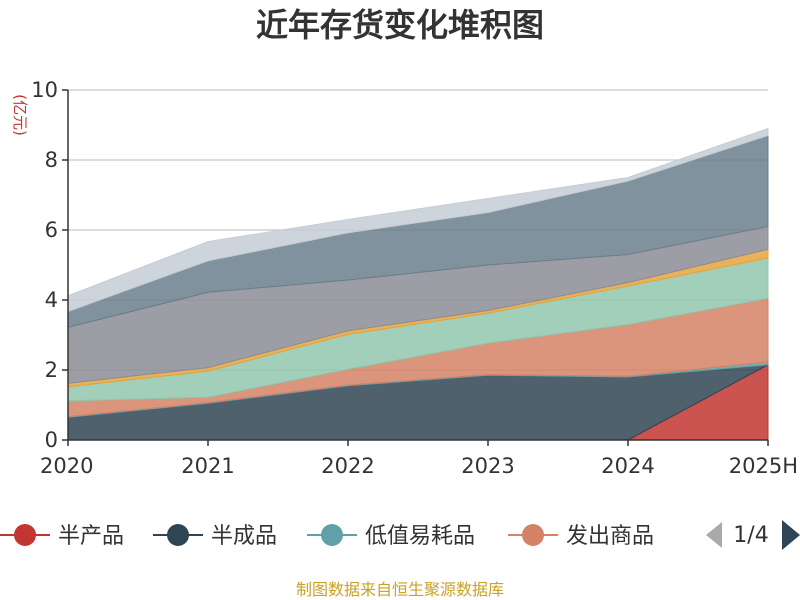 This screenshot has height=600, width=800. I want to click on pager-prev-icon, so click(714, 535).